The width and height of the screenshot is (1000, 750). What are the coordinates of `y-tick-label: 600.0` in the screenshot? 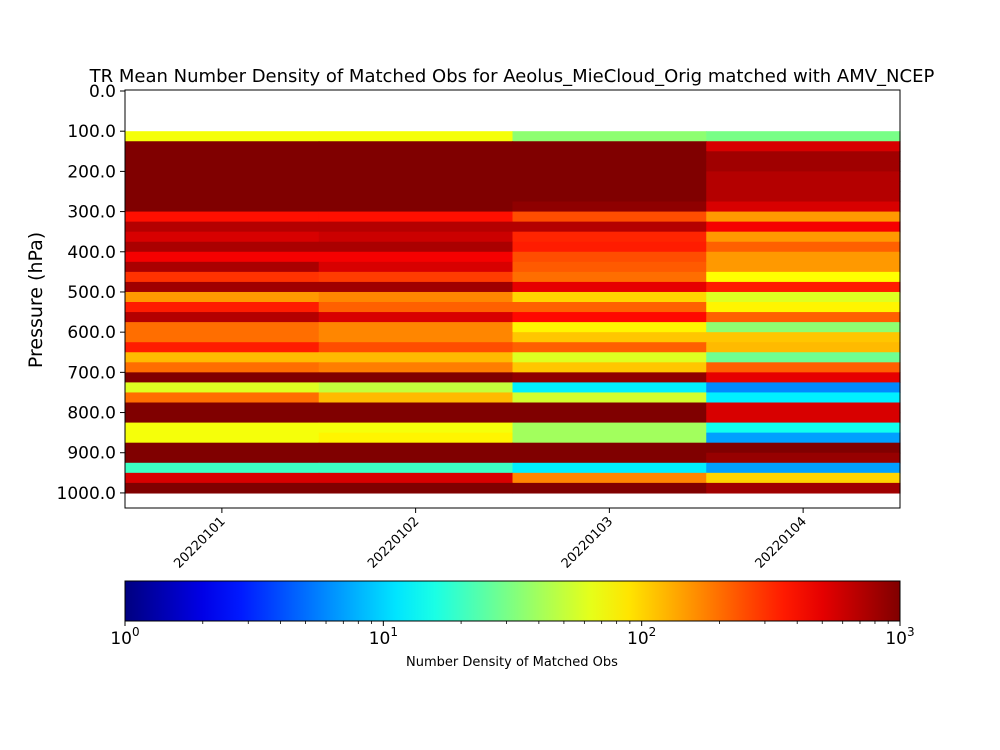 It's located at (91, 333).